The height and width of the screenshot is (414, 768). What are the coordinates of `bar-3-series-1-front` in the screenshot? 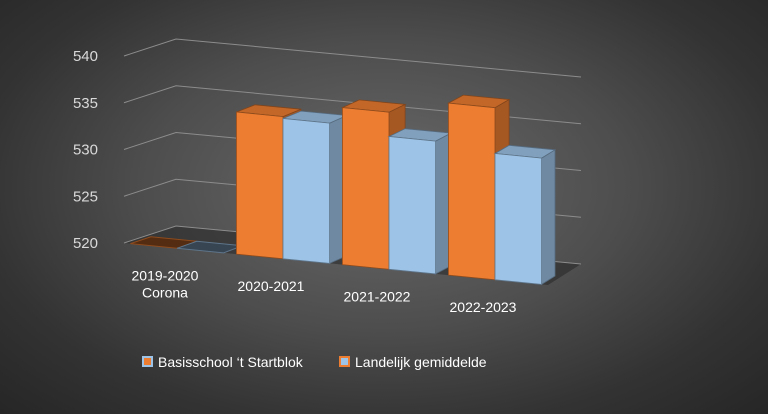 It's located at (518, 219).